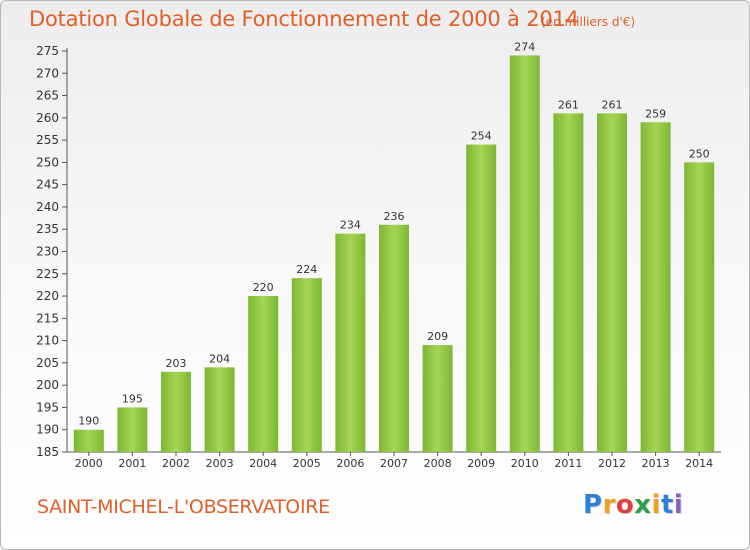 The height and width of the screenshot is (550, 750). Describe the element at coordinates (47, 207) in the screenshot. I see `y-tick-label: 240` at that location.